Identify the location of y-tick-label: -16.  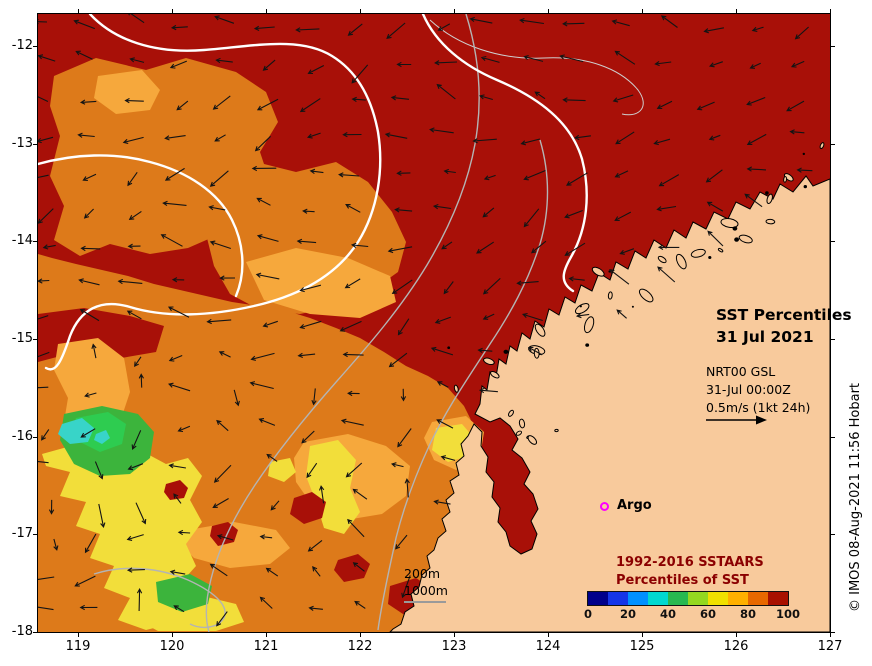
(22, 436).